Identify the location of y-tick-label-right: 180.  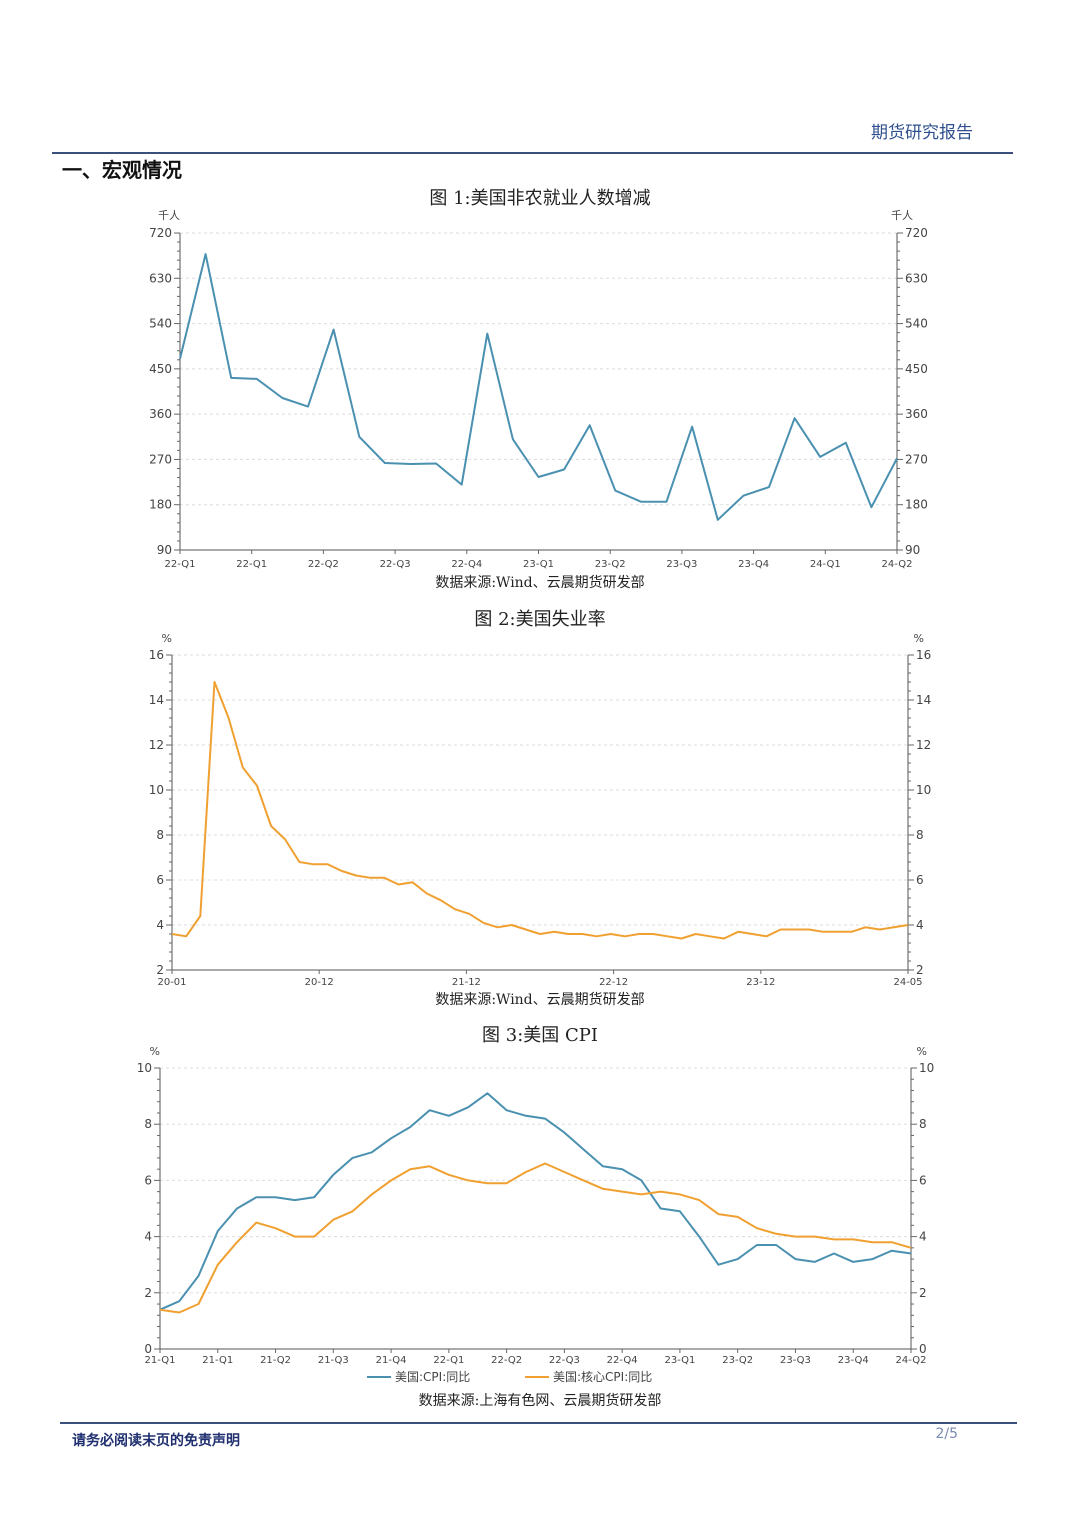
(916, 505).